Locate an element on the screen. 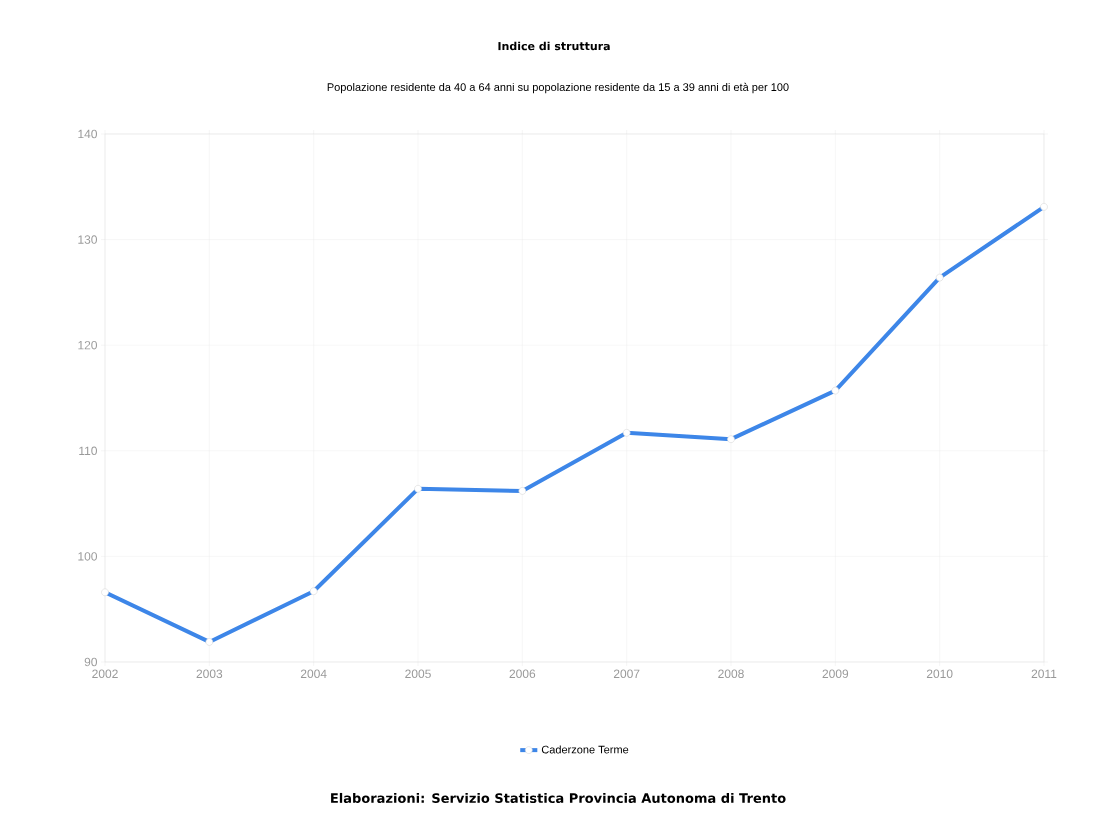 The height and width of the screenshot is (830, 1096). x-tick-label: 2004 is located at coordinates (313, 674).